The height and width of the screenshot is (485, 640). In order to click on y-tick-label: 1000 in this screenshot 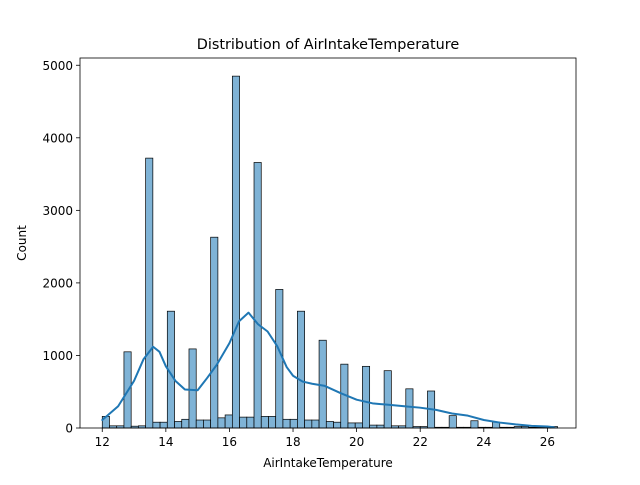, I will do `click(57, 356)`.